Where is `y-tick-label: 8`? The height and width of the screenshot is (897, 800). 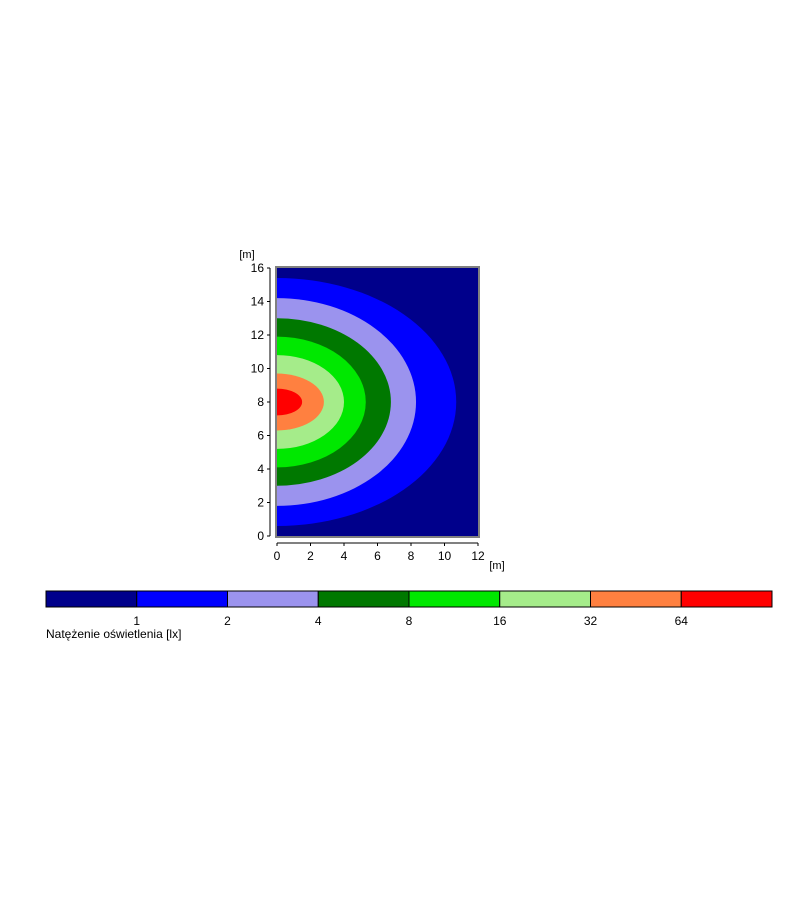 y-tick-label: 8 is located at coordinates (260, 402).